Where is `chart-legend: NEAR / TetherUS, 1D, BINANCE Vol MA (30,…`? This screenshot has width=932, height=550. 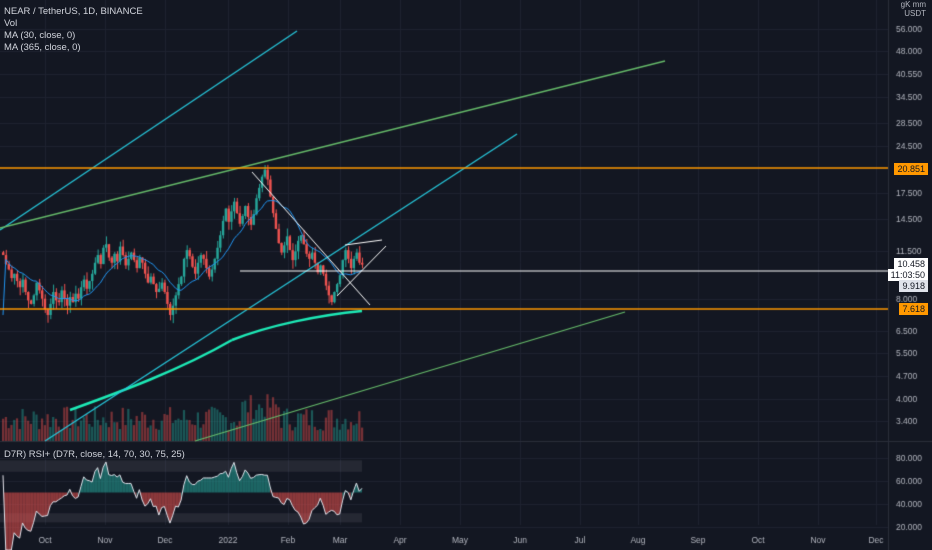
chart-legend: NEAR / TetherUS, 1D, BINANCE Vol MA (30,… is located at coordinates (73, 30).